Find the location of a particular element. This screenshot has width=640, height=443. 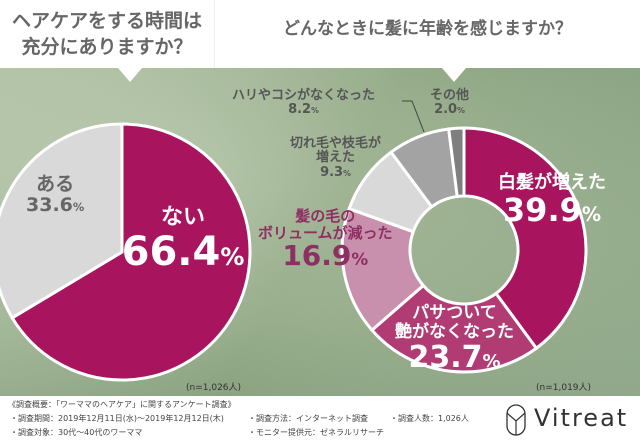

label-other: その他 2.0% is located at coordinates (450, 103).